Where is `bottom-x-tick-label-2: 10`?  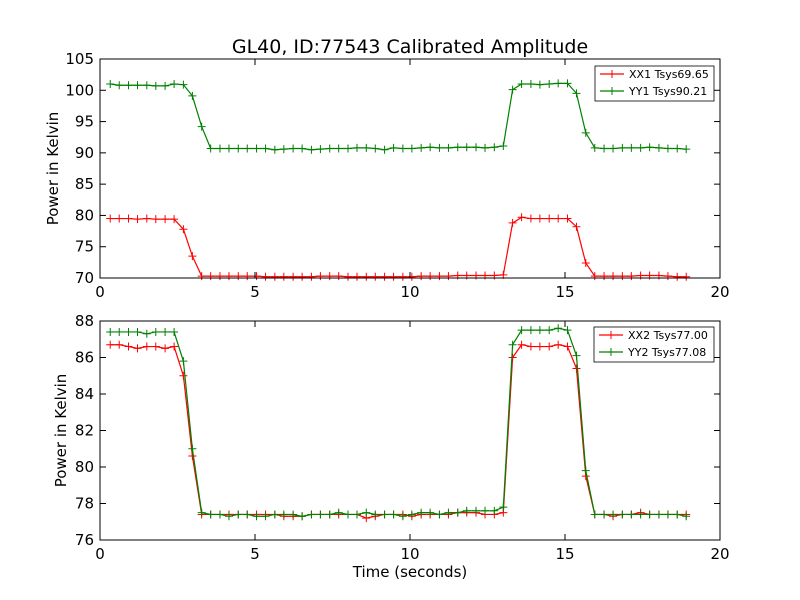
bottom-x-tick-label-2: 10 is located at coordinates (409, 554).